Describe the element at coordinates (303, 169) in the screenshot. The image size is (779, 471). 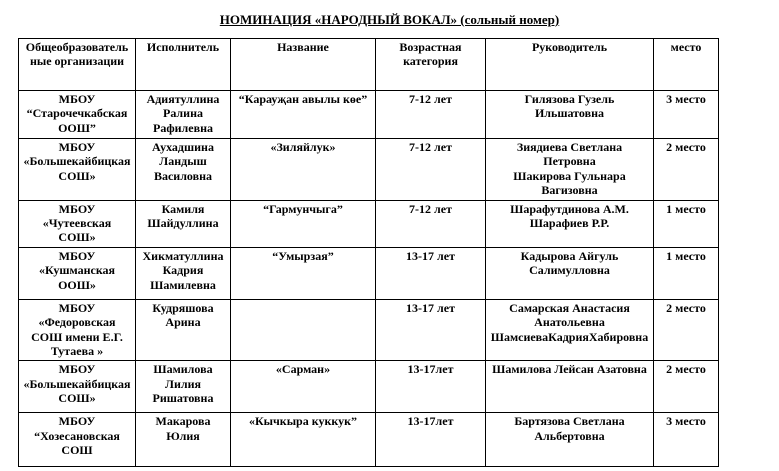
I see `cell-song: «Зиляйлук»` at that location.